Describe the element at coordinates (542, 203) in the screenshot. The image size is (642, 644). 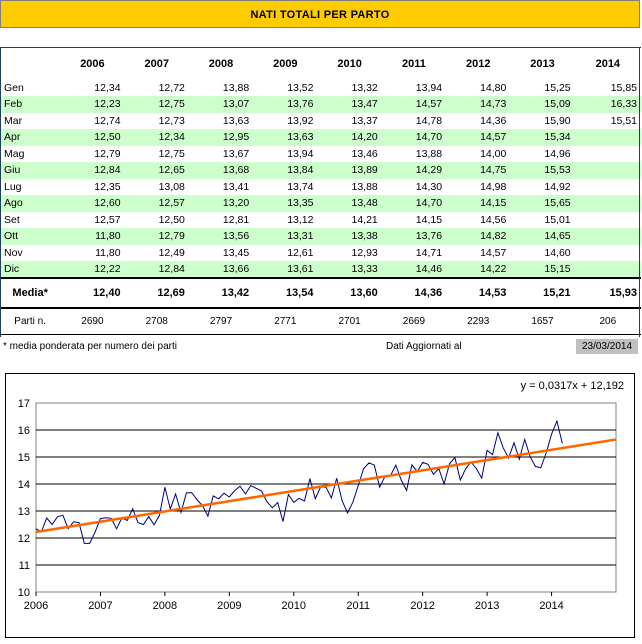
I see `value-cell: 15,65` at that location.